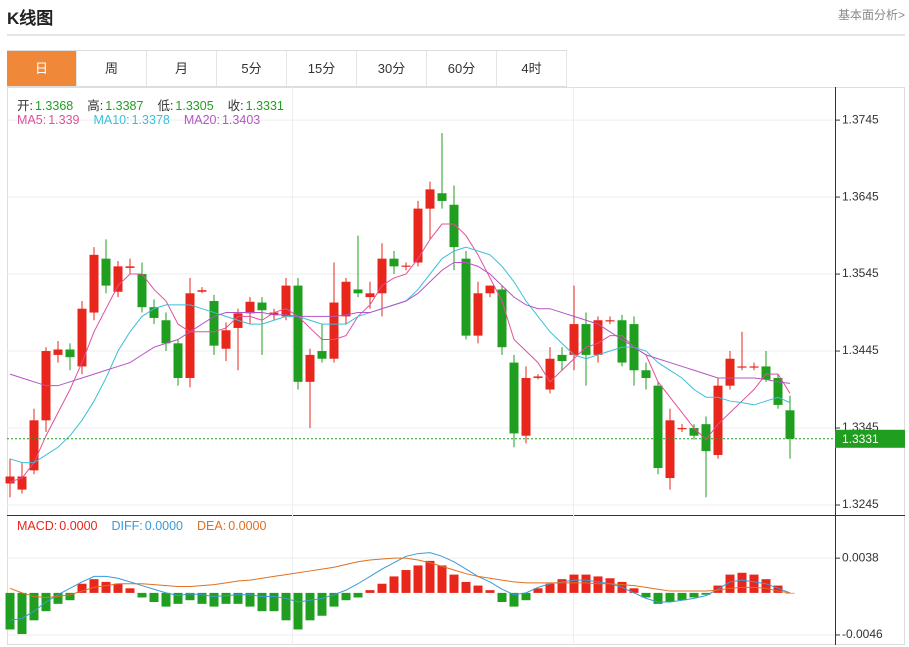  What do you see at coordinates (532, 68) in the screenshot?
I see `period-tab: 4时` at bounding box center [532, 68].